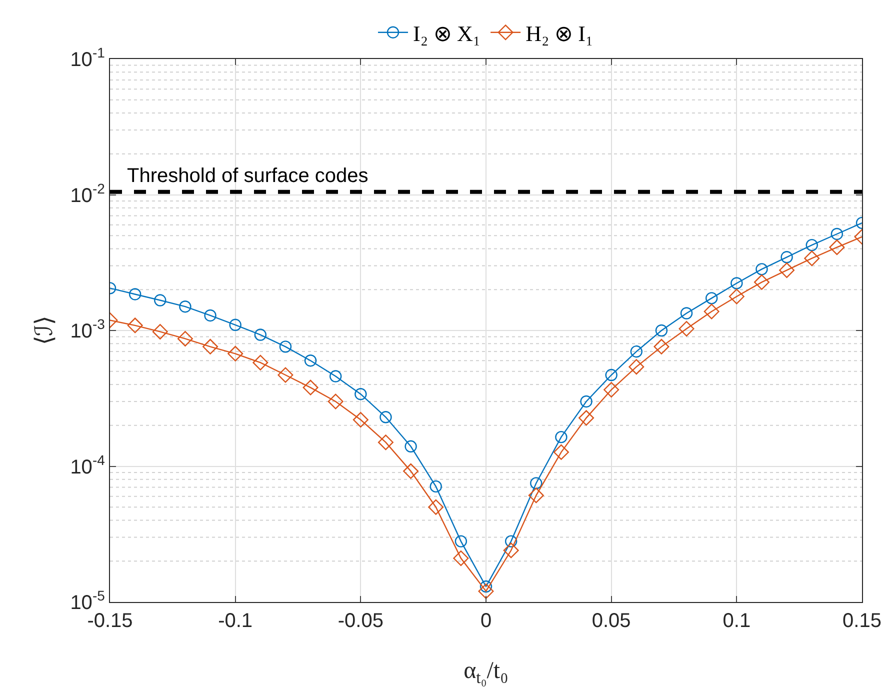  I want to click on x-axis-title: α$_{t₀}$/t₀, so click(486, 672).